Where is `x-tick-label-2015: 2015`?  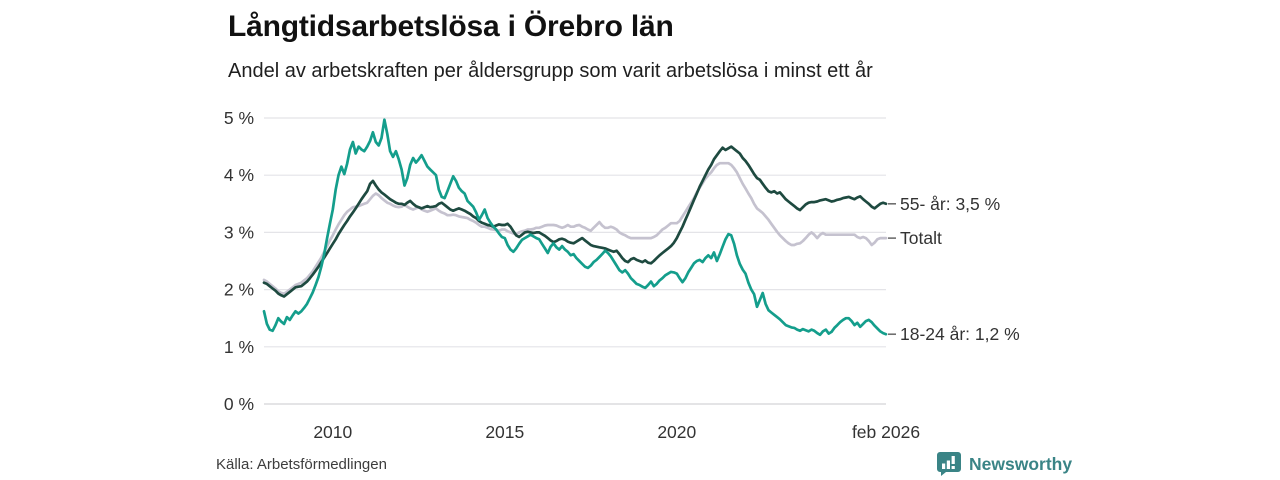
x-tick-label-2015: 2015 is located at coordinates (504, 432).